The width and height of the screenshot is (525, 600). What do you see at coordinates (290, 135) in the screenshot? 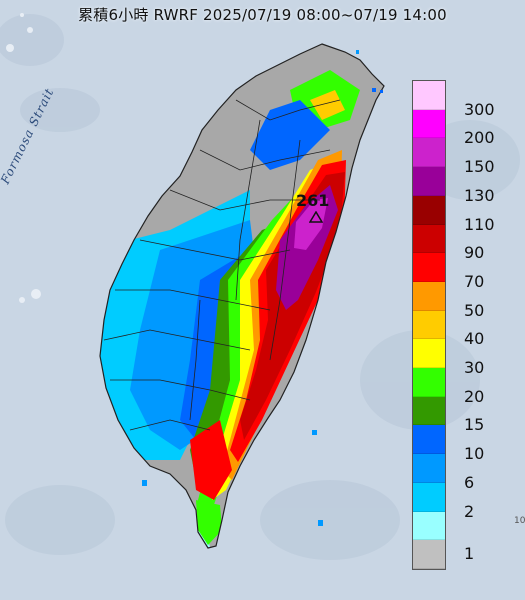
I see `rain-zone-northeast` at bounding box center [290, 135].